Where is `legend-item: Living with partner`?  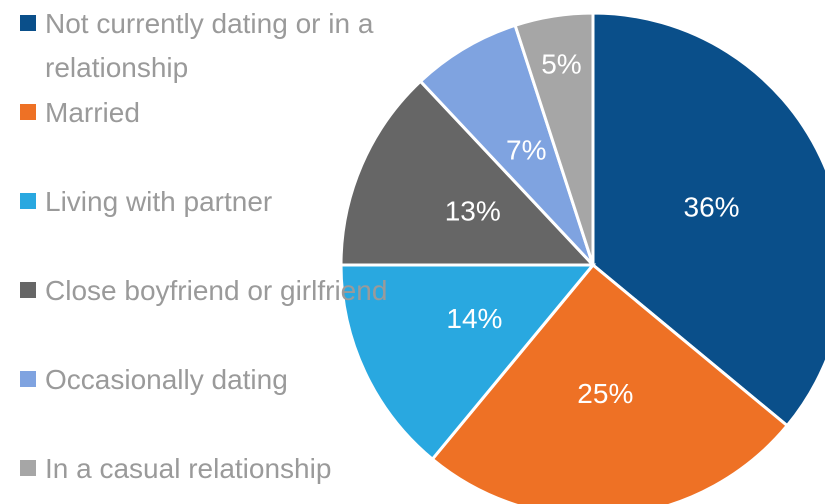 legend-item: Living with partner is located at coordinates (205, 202).